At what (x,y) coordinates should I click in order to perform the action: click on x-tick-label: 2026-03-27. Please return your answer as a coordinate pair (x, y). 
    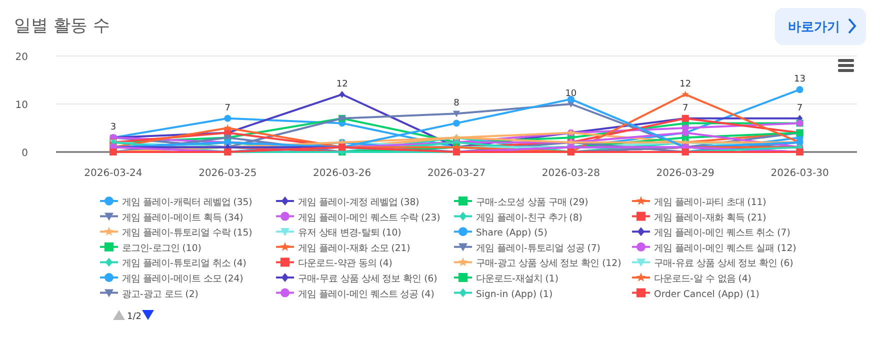
    Looking at the image, I should click on (456, 173).